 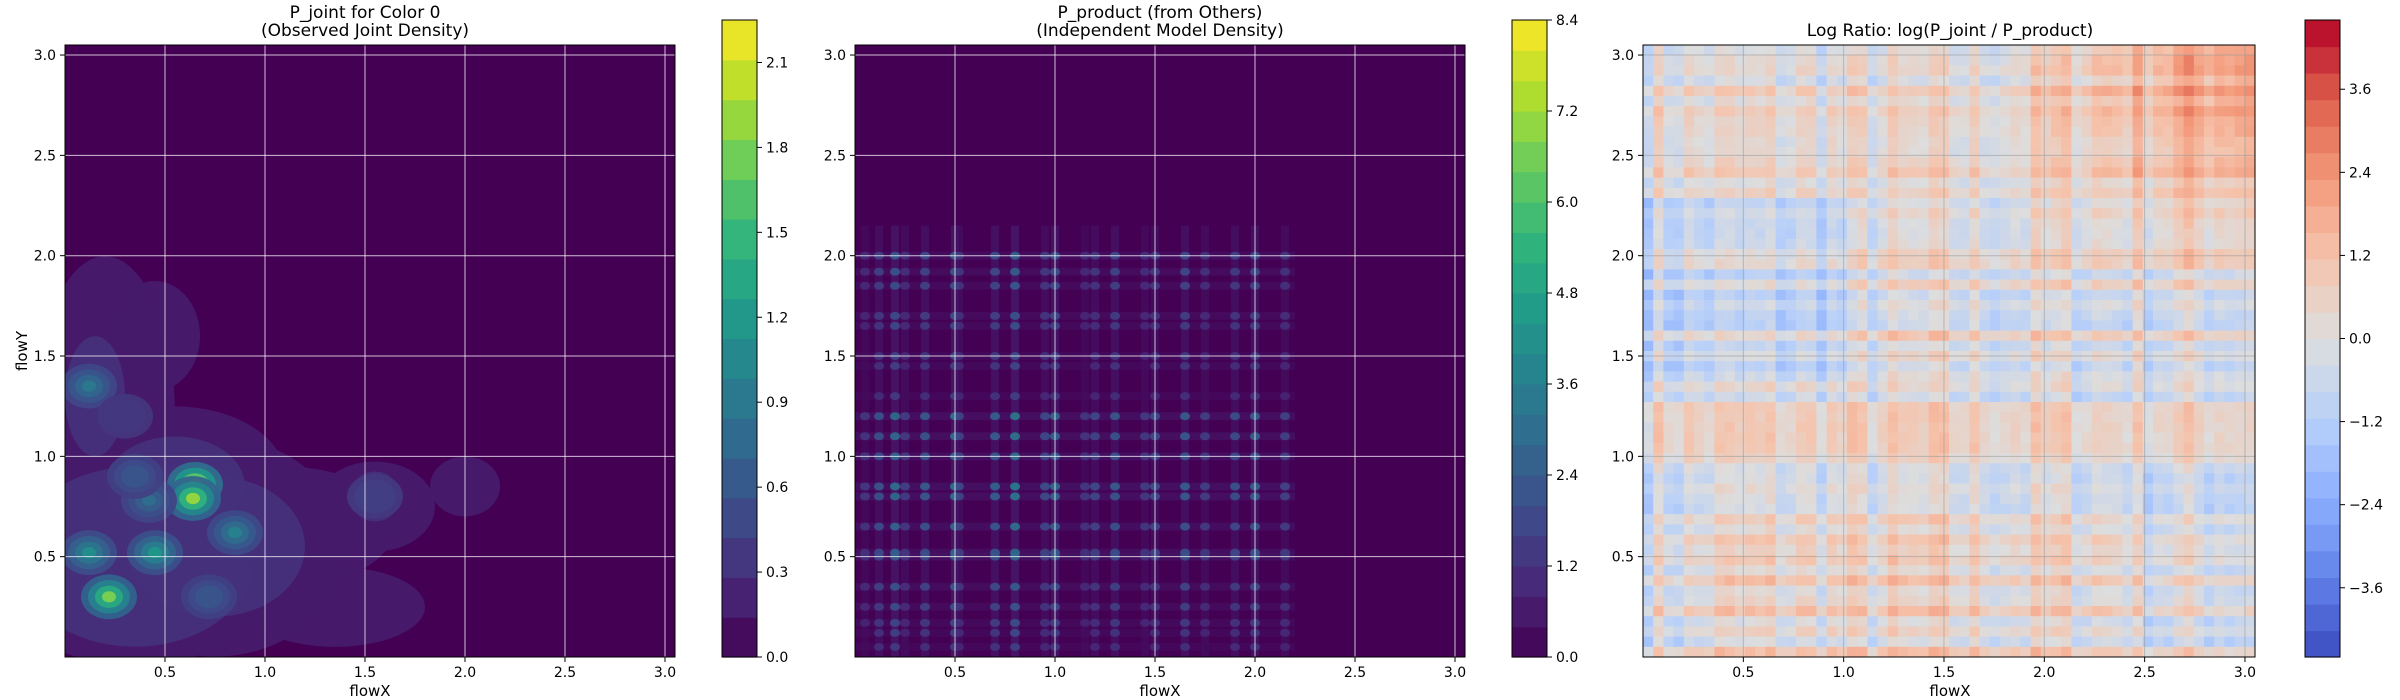 I want to click on marginal-band-x, so click(x=1095, y=441).